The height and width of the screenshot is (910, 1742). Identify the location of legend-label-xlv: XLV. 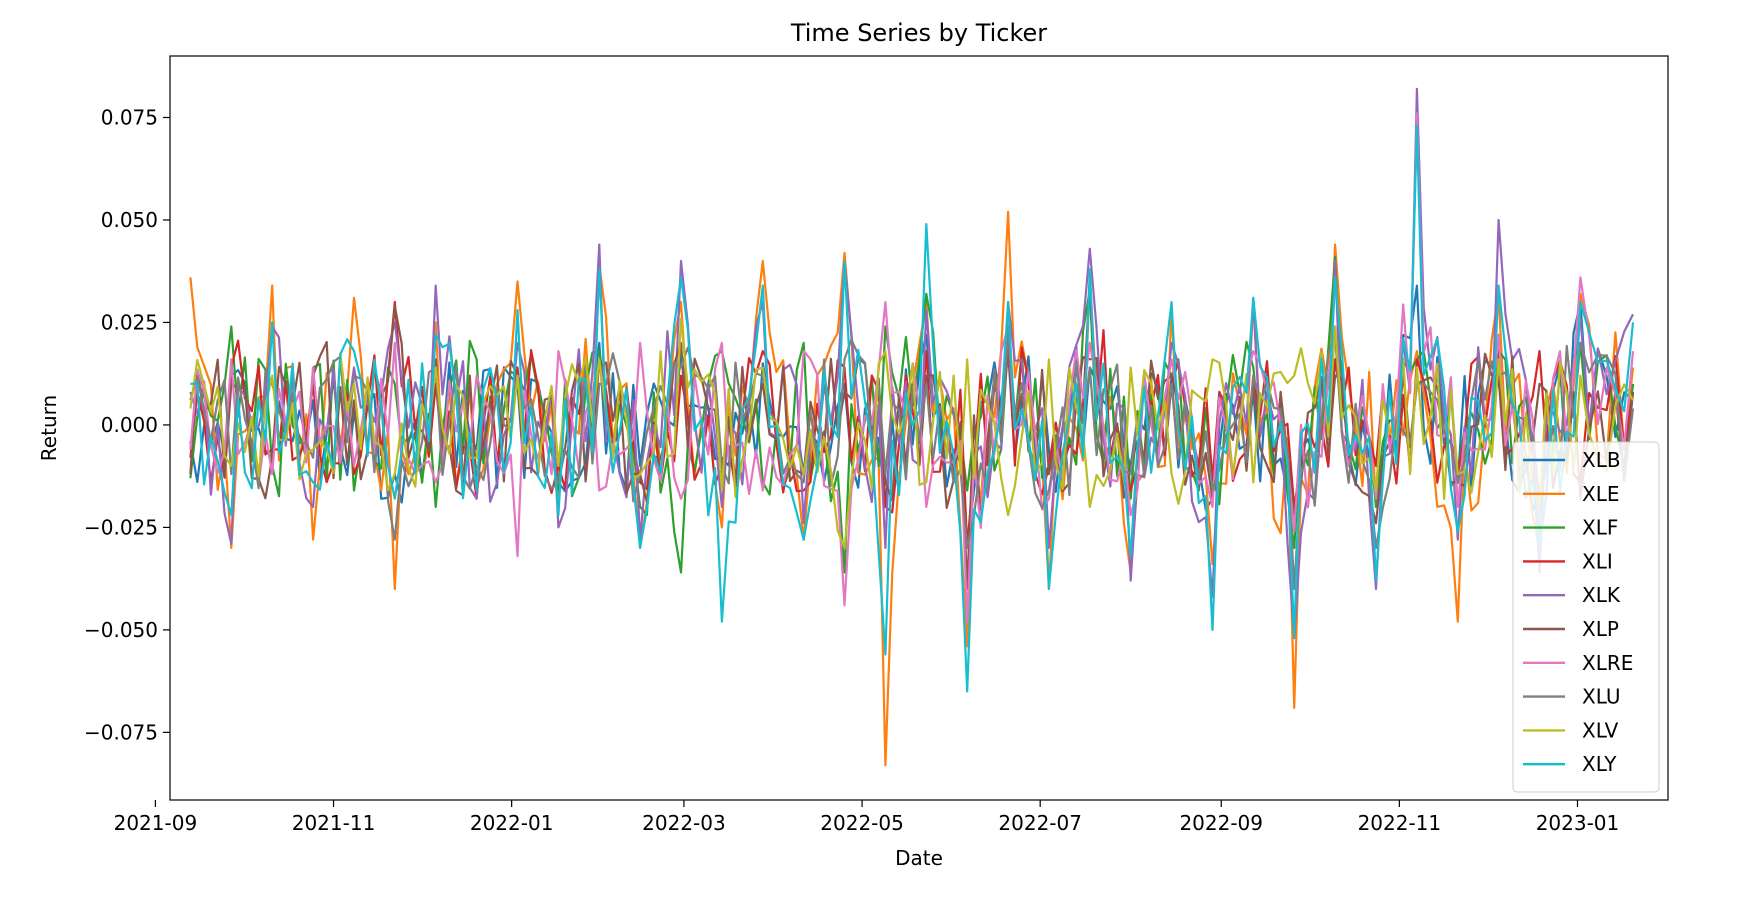
(1600, 730).